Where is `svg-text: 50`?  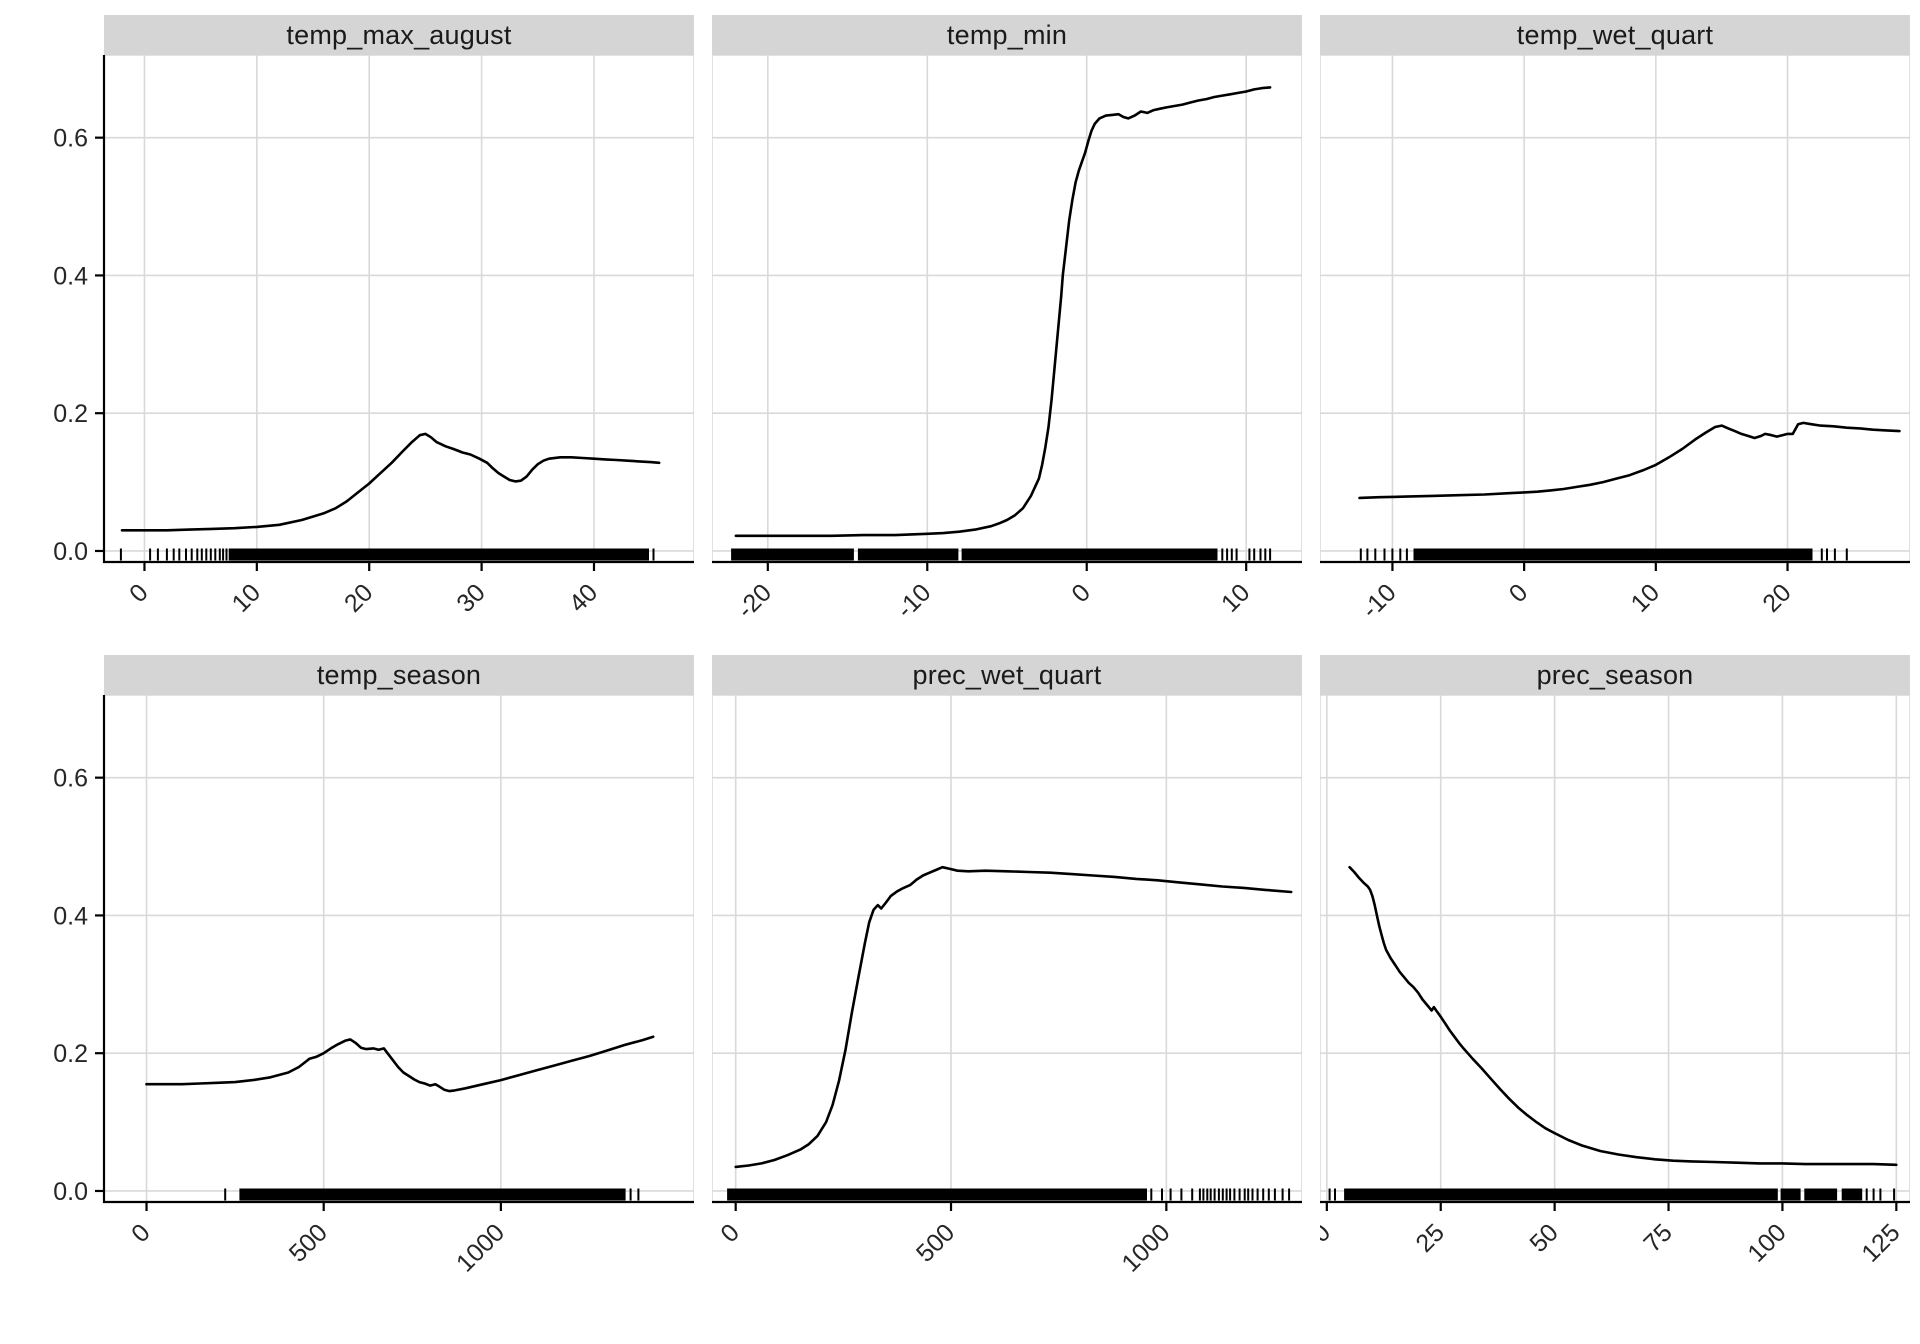 svg-text: 50 is located at coordinates (1543, 1237).